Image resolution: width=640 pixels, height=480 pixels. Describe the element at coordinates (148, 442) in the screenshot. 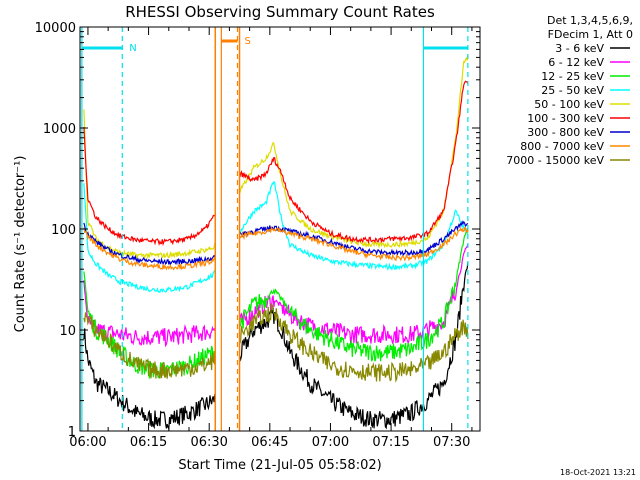

I see `x-tick-label: 06:15` at that location.